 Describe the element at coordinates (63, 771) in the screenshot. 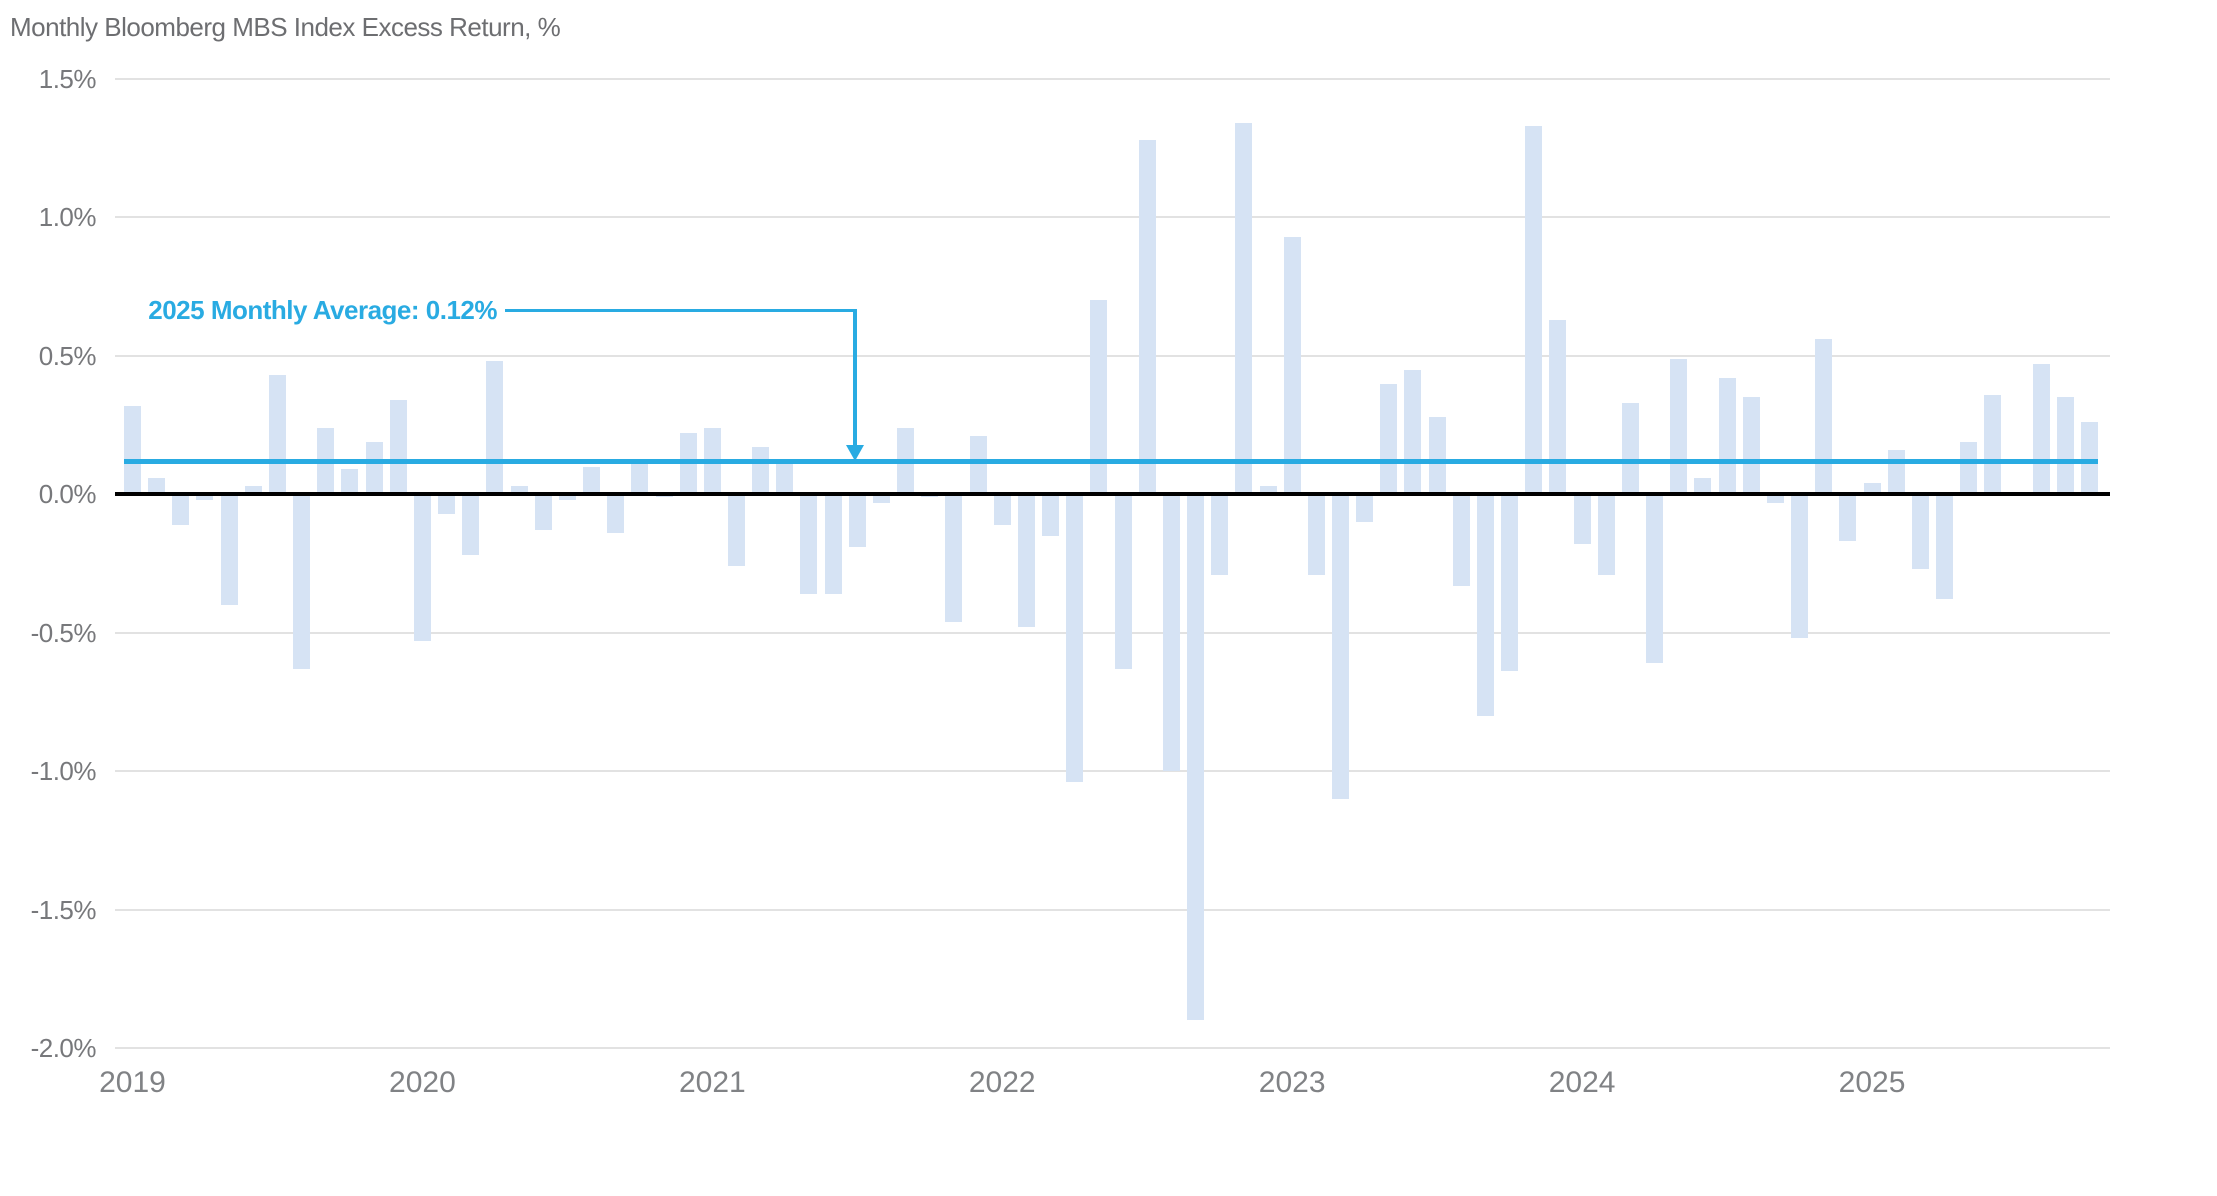

I see `y-axis-tick-label: -1.0%` at that location.